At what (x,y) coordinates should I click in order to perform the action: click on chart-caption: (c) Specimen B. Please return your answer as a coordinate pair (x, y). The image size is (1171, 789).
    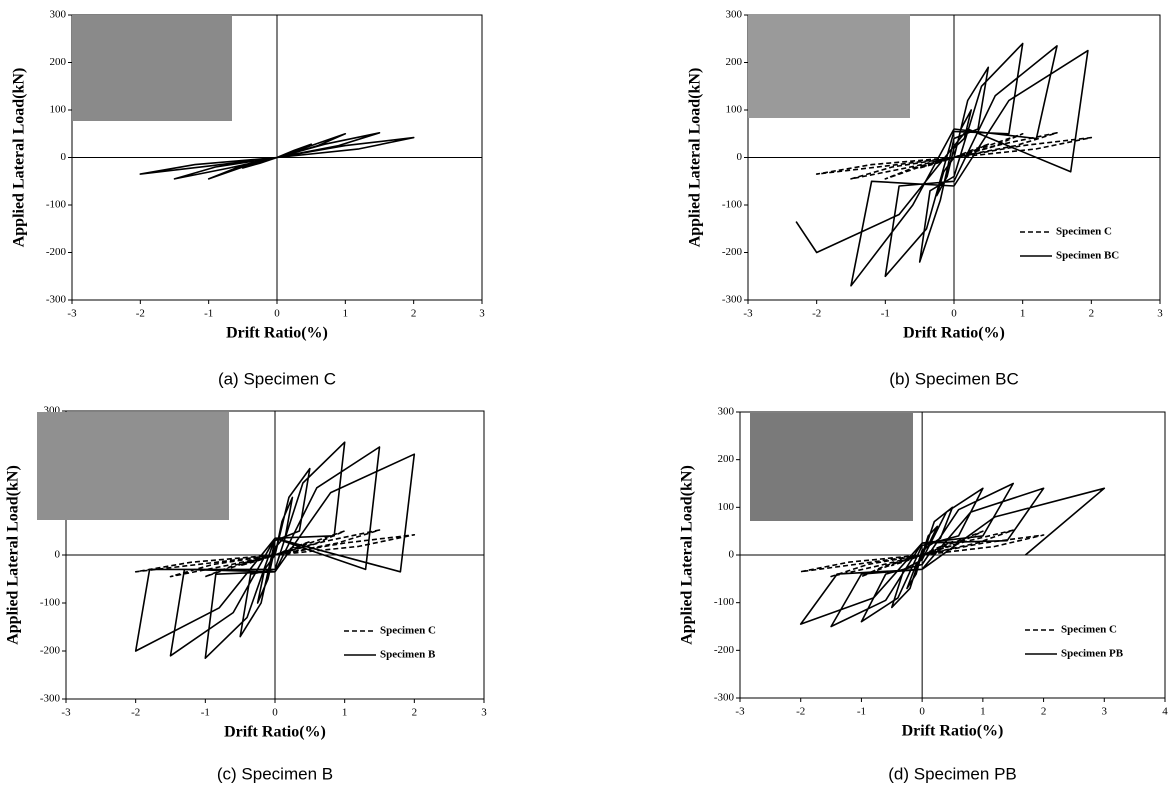
    Looking at the image, I should click on (275, 773).